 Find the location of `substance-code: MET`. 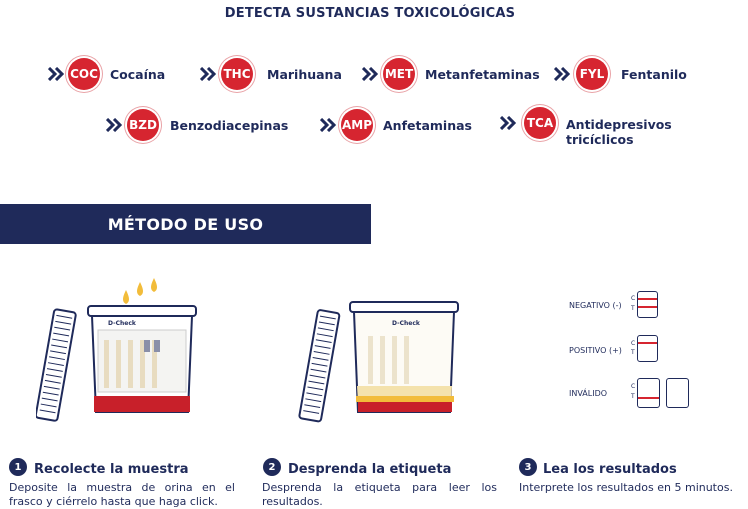

substance-code: MET is located at coordinates (399, 74).